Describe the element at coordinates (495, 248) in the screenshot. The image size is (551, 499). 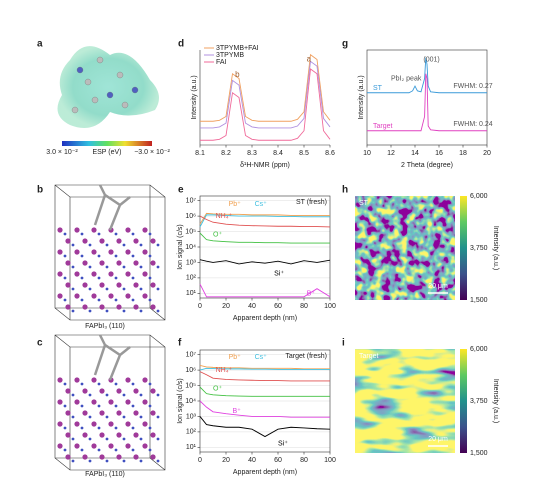
I see `colorbar-title: Intensity (a.u.)` at that location.